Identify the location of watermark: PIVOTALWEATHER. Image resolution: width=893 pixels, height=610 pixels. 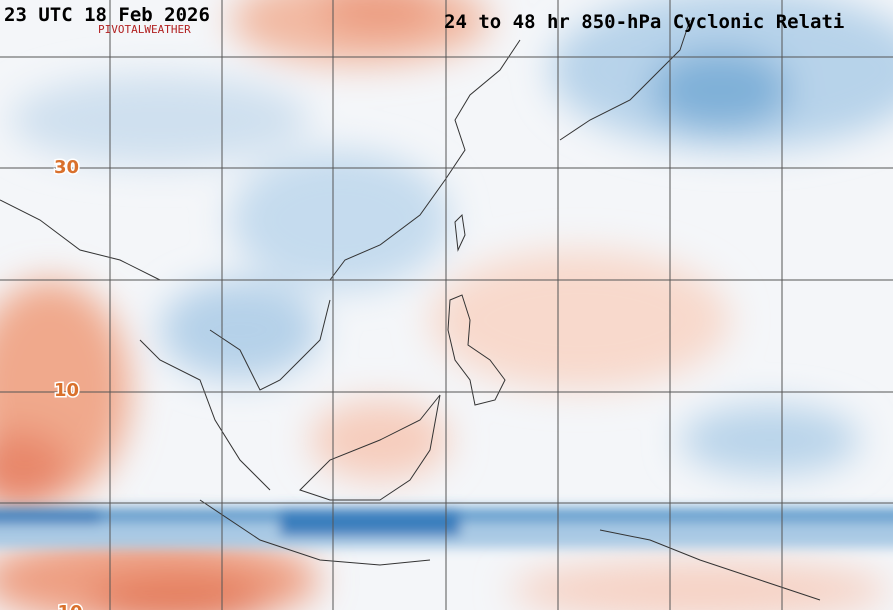
(144, 29).